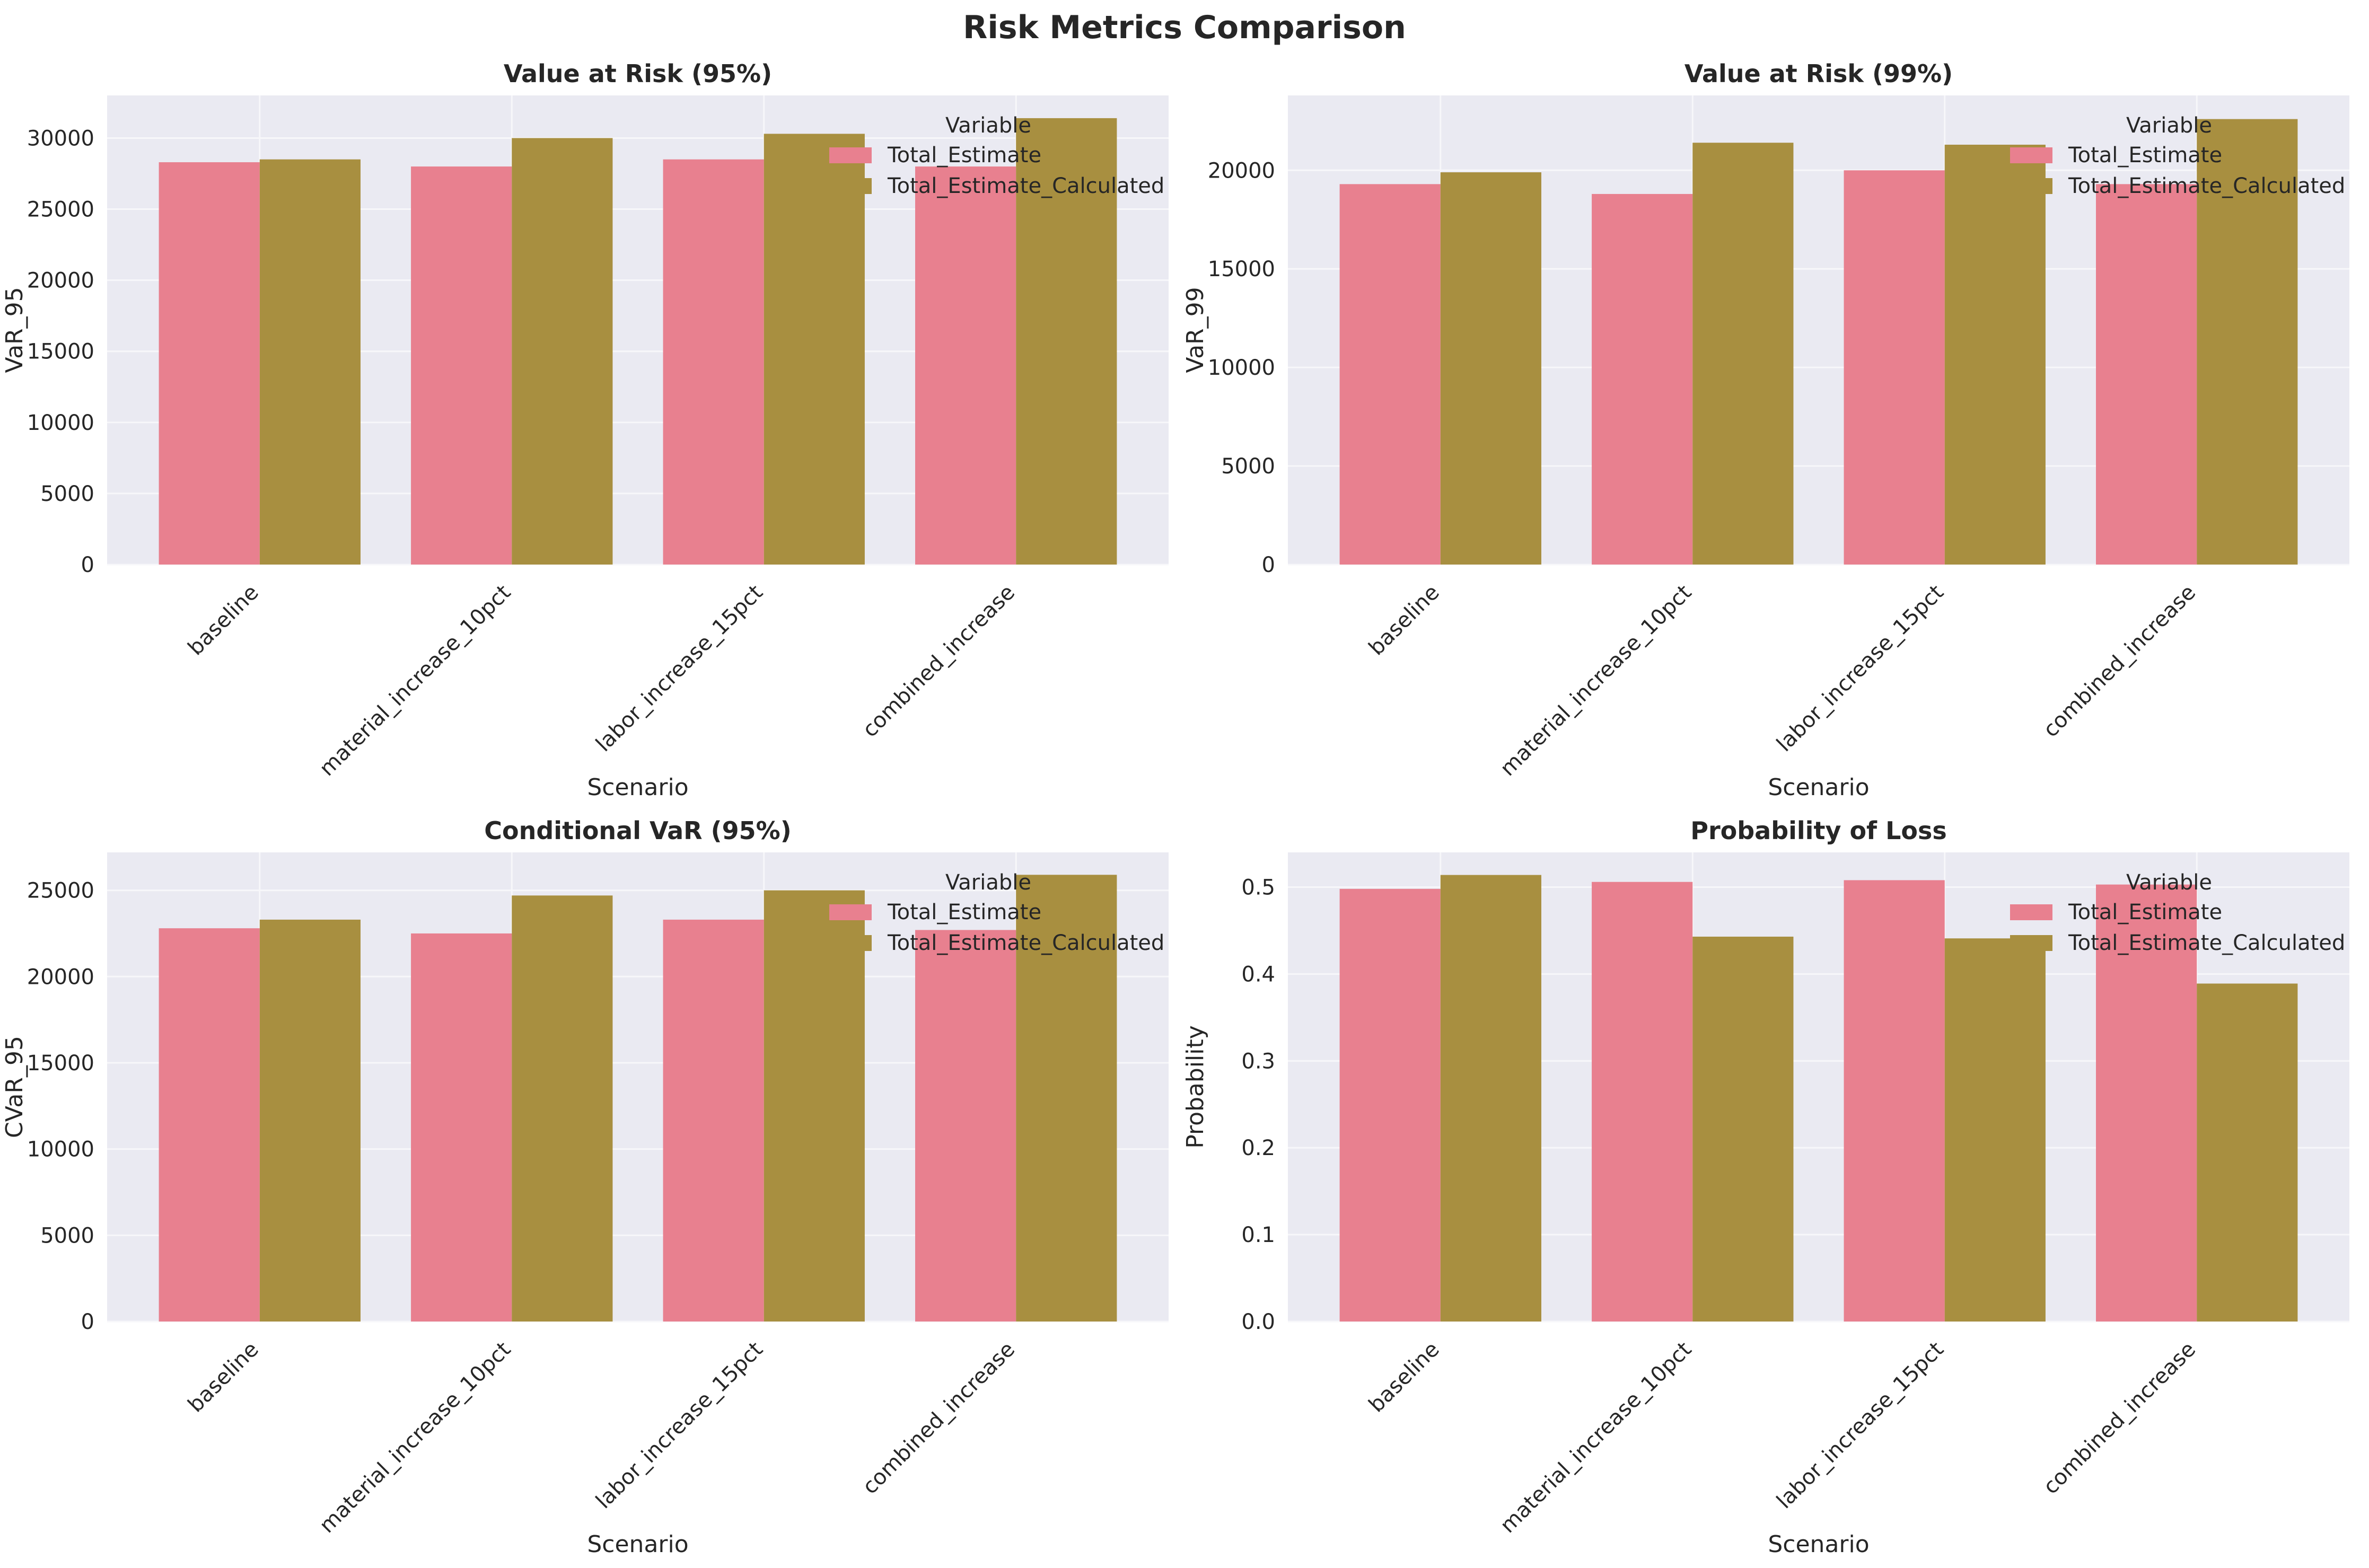  Describe the element at coordinates (15, 330) in the screenshot. I see `y-axis-label: VaR_95` at that location.